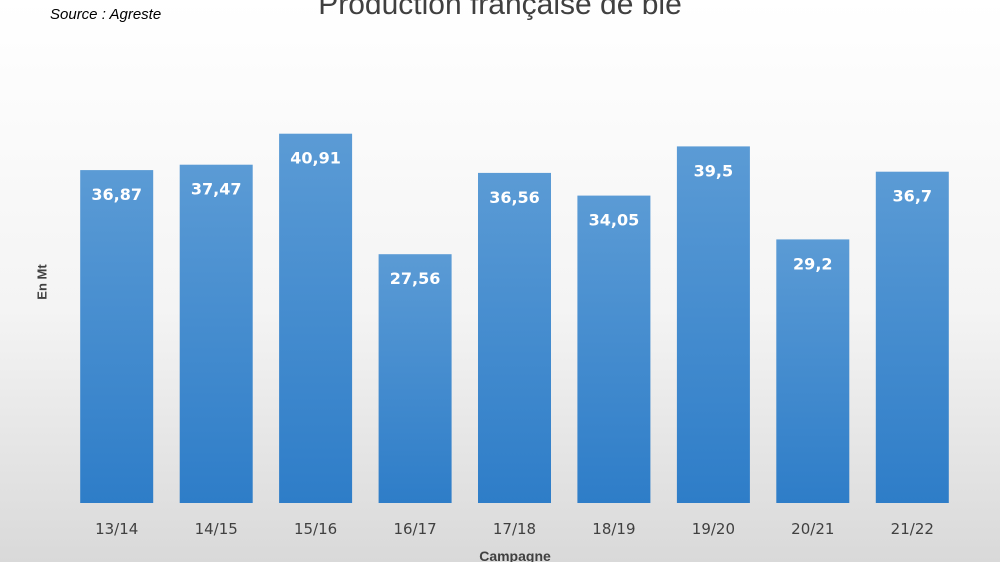  Describe the element at coordinates (216, 529) in the screenshot. I see `x-tick-label: 14/15` at that location.